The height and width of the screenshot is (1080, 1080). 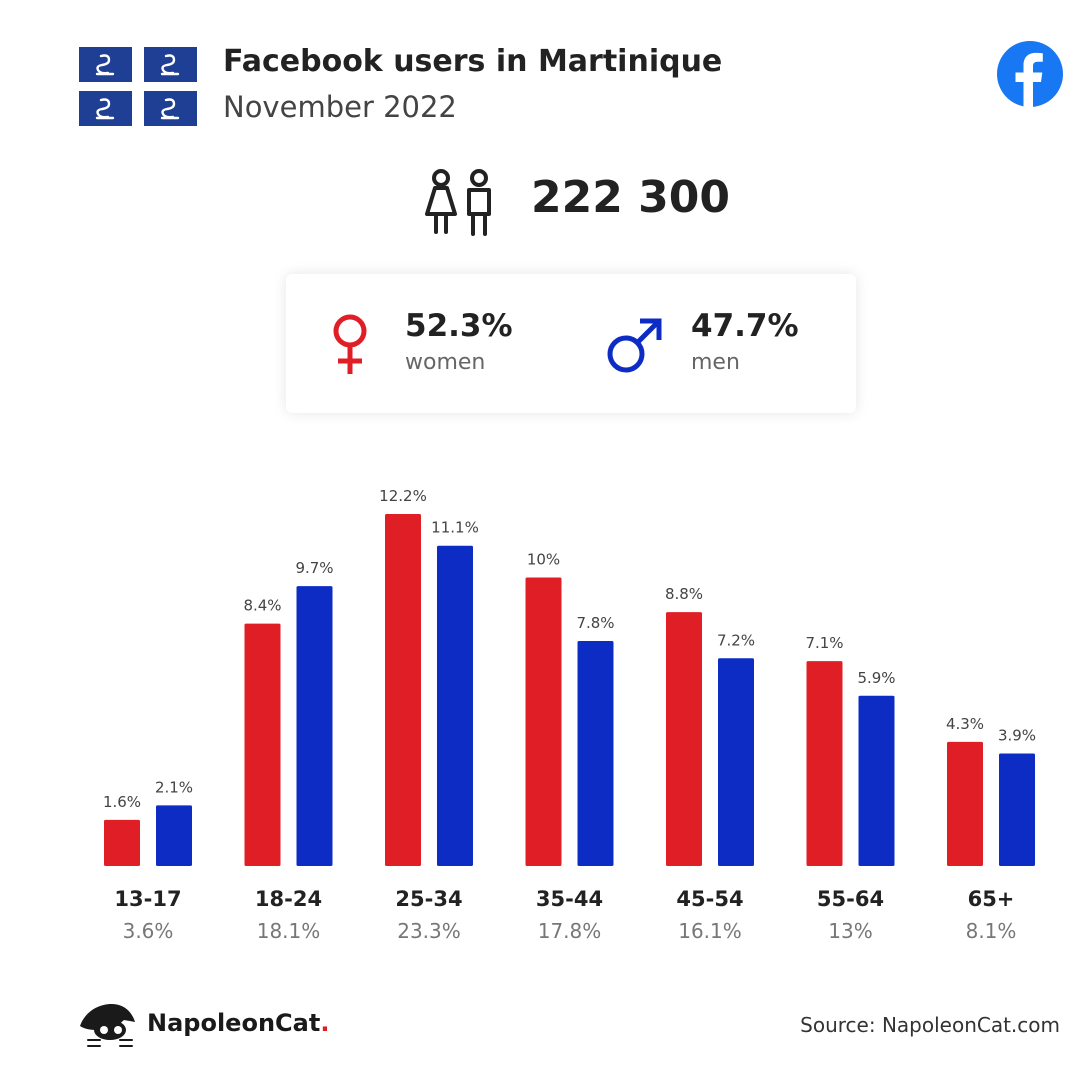 What do you see at coordinates (991, 829) in the screenshot?
I see `age-group-65+: 4.3% 3.9% 65+ 8.1%` at bounding box center [991, 829].